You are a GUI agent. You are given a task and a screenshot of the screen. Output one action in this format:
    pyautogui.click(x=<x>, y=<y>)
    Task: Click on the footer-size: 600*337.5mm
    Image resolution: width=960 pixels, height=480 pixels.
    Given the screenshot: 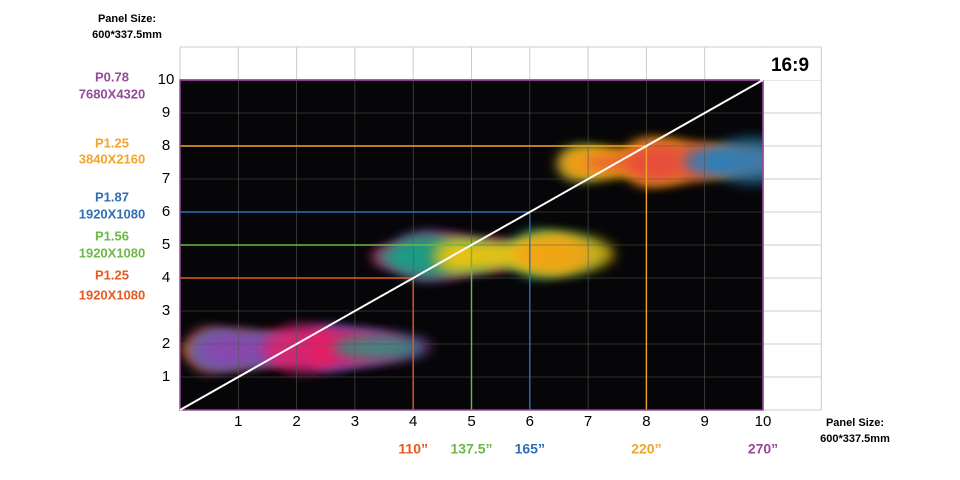 What is the action you would take?
    pyautogui.click(x=855, y=439)
    